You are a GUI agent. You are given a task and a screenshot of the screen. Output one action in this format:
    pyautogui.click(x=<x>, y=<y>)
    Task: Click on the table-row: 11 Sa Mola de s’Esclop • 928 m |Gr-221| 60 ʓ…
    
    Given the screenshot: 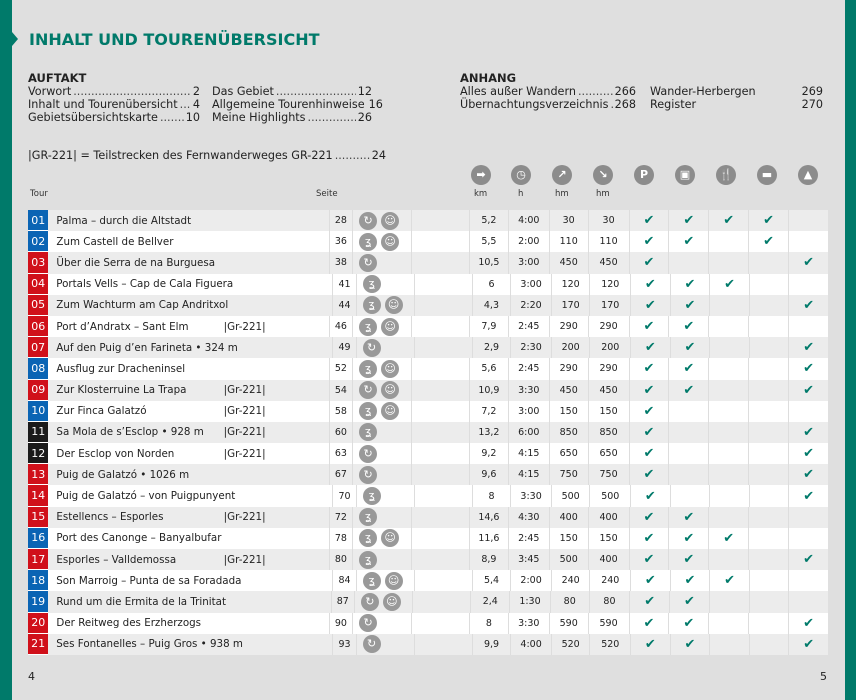 What is the action you would take?
    pyautogui.click(x=428, y=432)
    